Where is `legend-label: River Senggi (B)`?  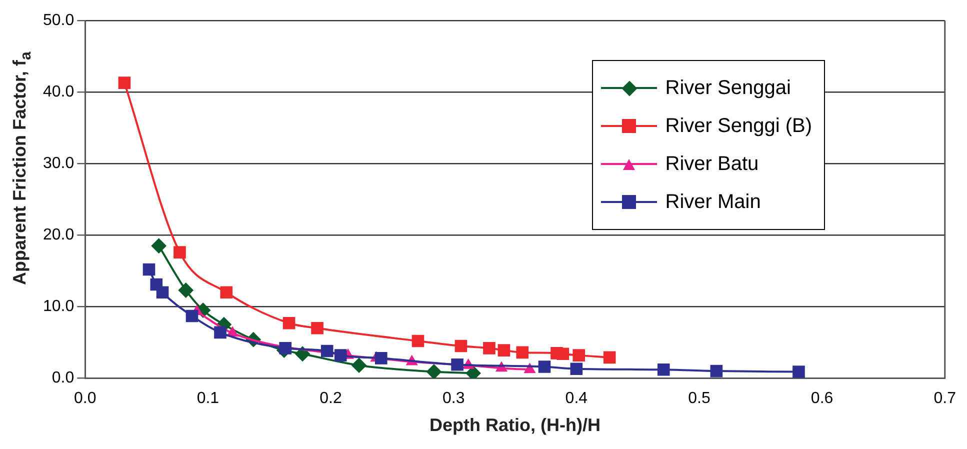
legend-label: River Senggi (B) is located at coordinates (738, 126).